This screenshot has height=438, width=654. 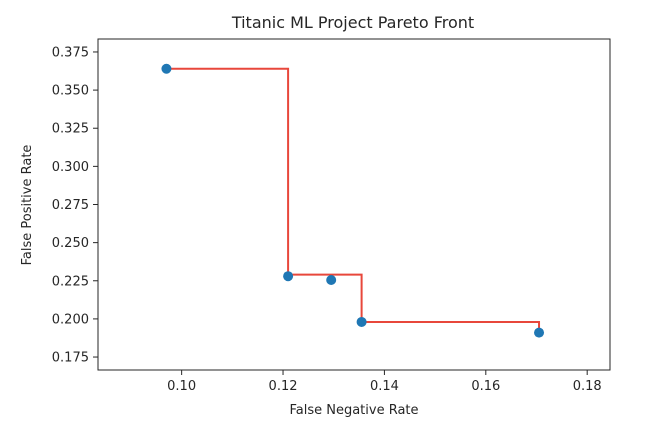 I want to click on y-axis-label: False Positive Rate, so click(x=27, y=205).